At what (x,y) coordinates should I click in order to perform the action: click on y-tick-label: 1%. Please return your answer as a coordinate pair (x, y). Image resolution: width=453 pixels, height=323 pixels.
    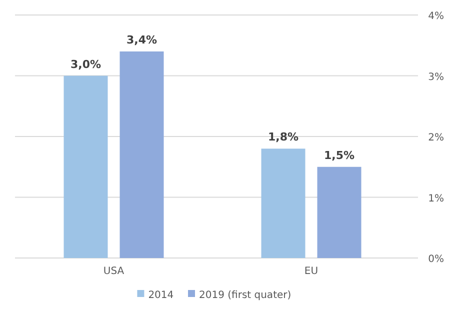
    Looking at the image, I should click on (436, 198).